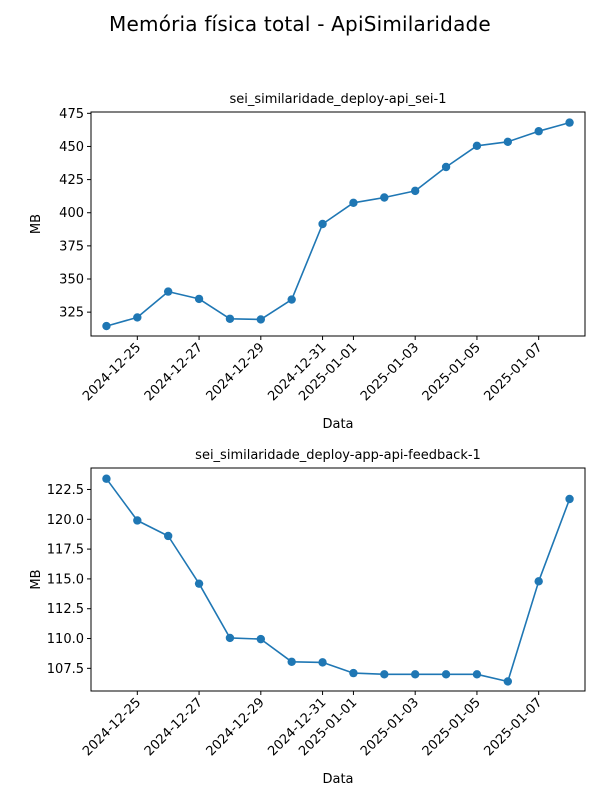 The width and height of the screenshot is (600, 800). I want to click on y-tick-label: 425, so click(71, 180).